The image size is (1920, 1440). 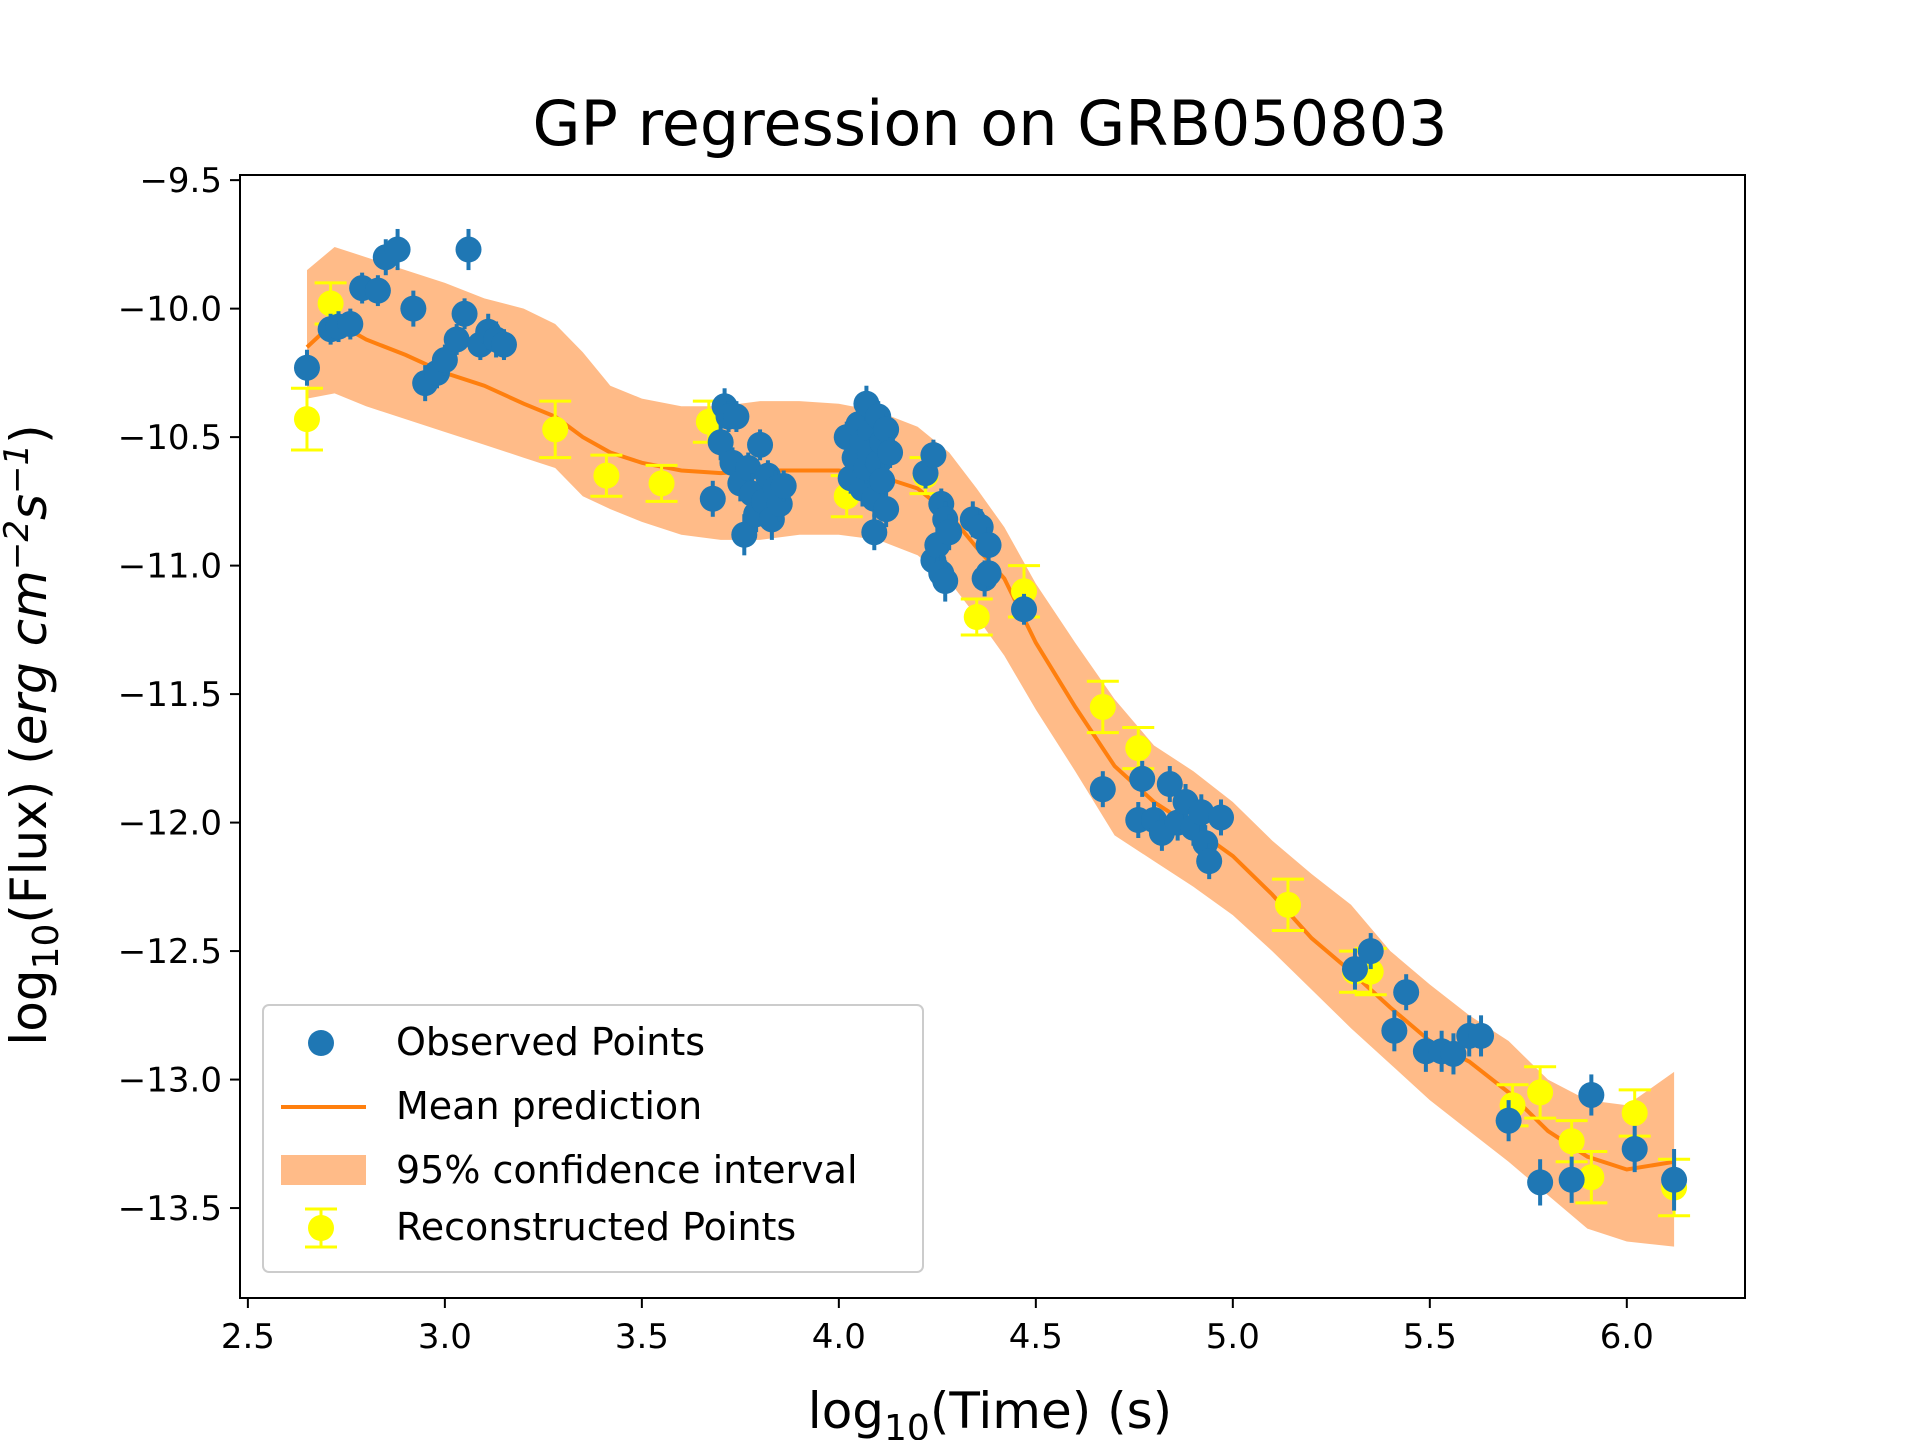 What do you see at coordinates (550, 1042) in the screenshot?
I see `legend-observed-label: Observed Points` at bounding box center [550, 1042].